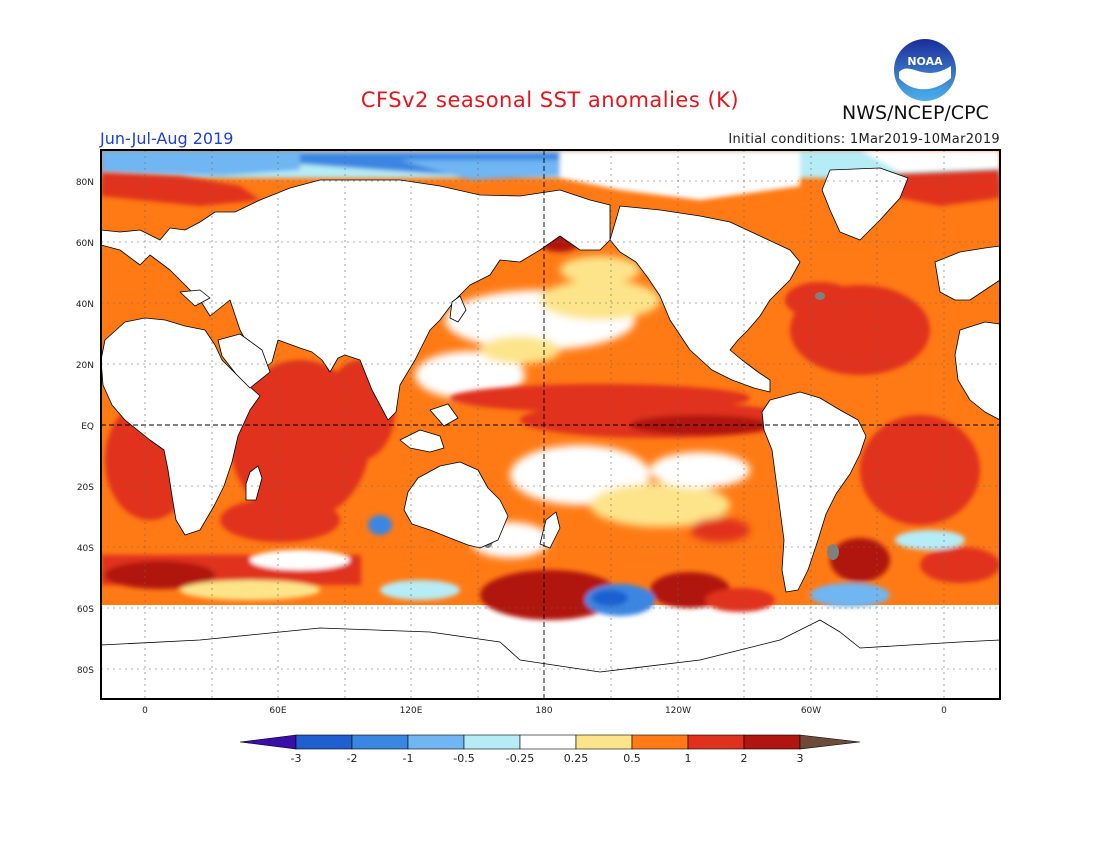 The image size is (1100, 850). I want to click on lon-label: 60E, so click(277, 711).